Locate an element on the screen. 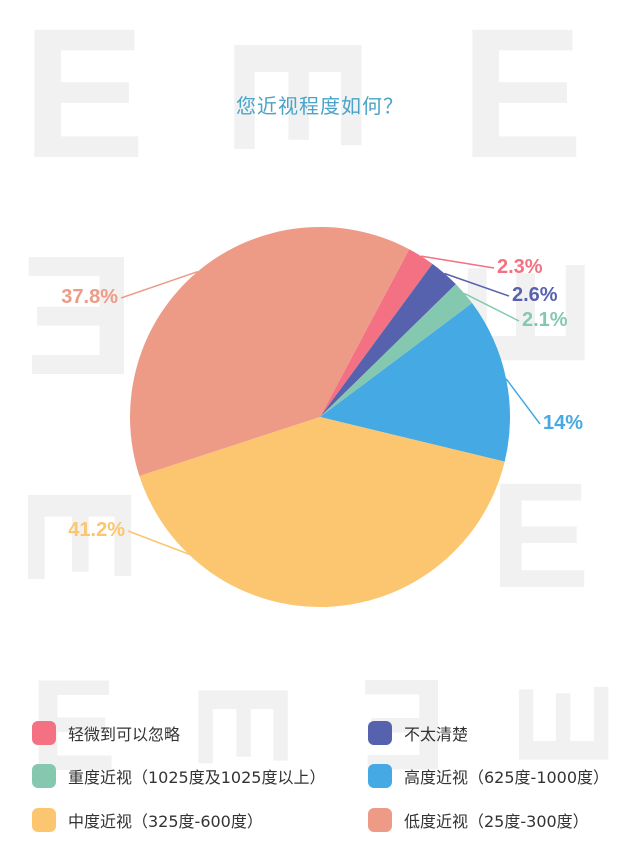 This screenshot has height=845, width=640. legend-item: 轻微到可以忽略 is located at coordinates (106, 733).